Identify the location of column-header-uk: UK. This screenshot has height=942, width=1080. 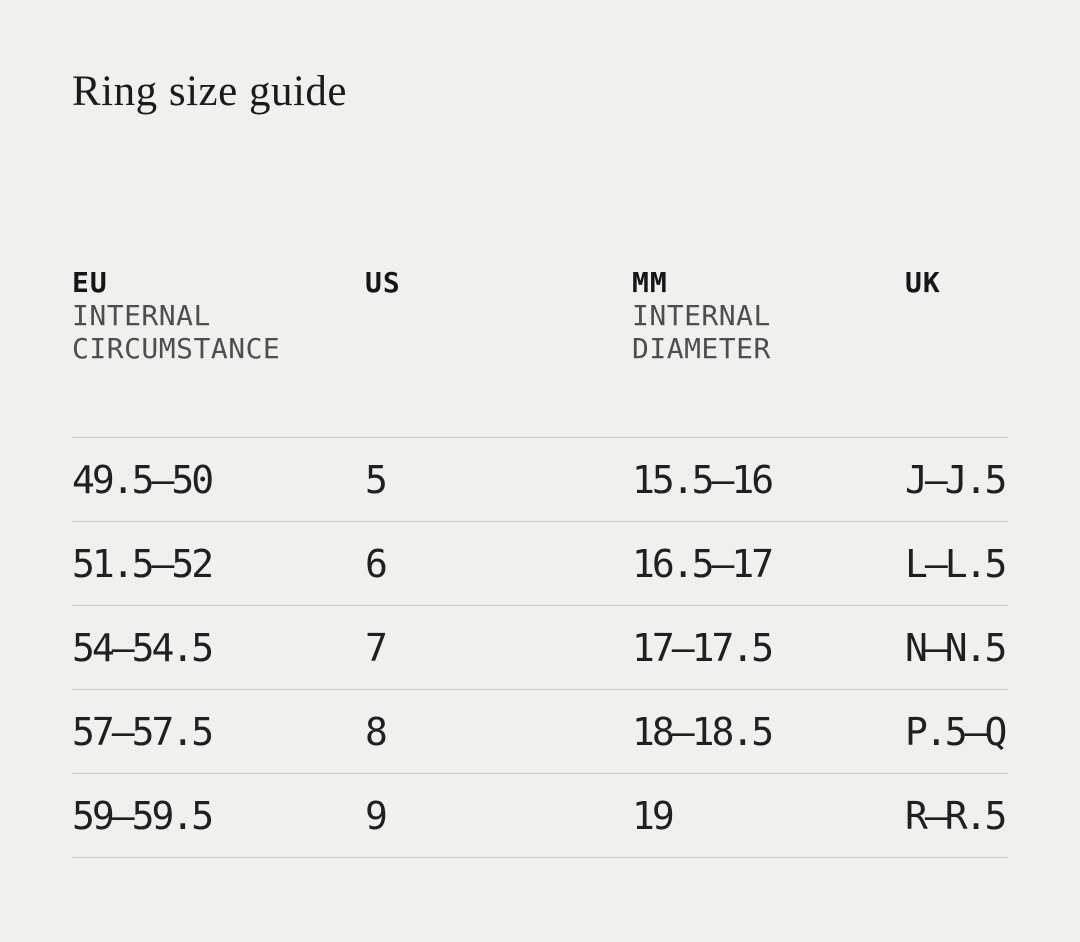
(956, 315).